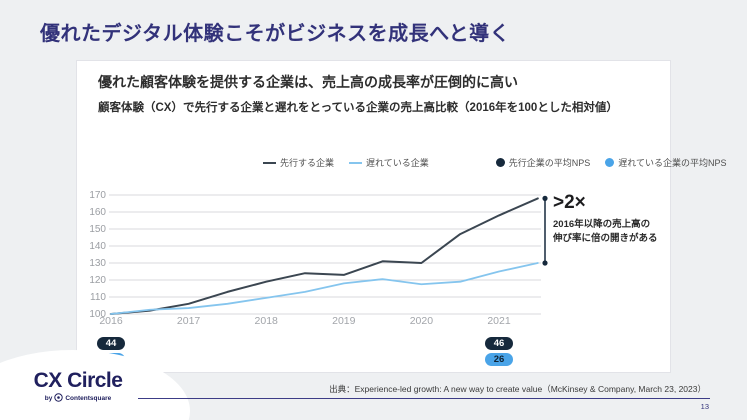  What do you see at coordinates (97, 212) in the screenshot?
I see `y-tick-label: 160` at bounding box center [97, 212].